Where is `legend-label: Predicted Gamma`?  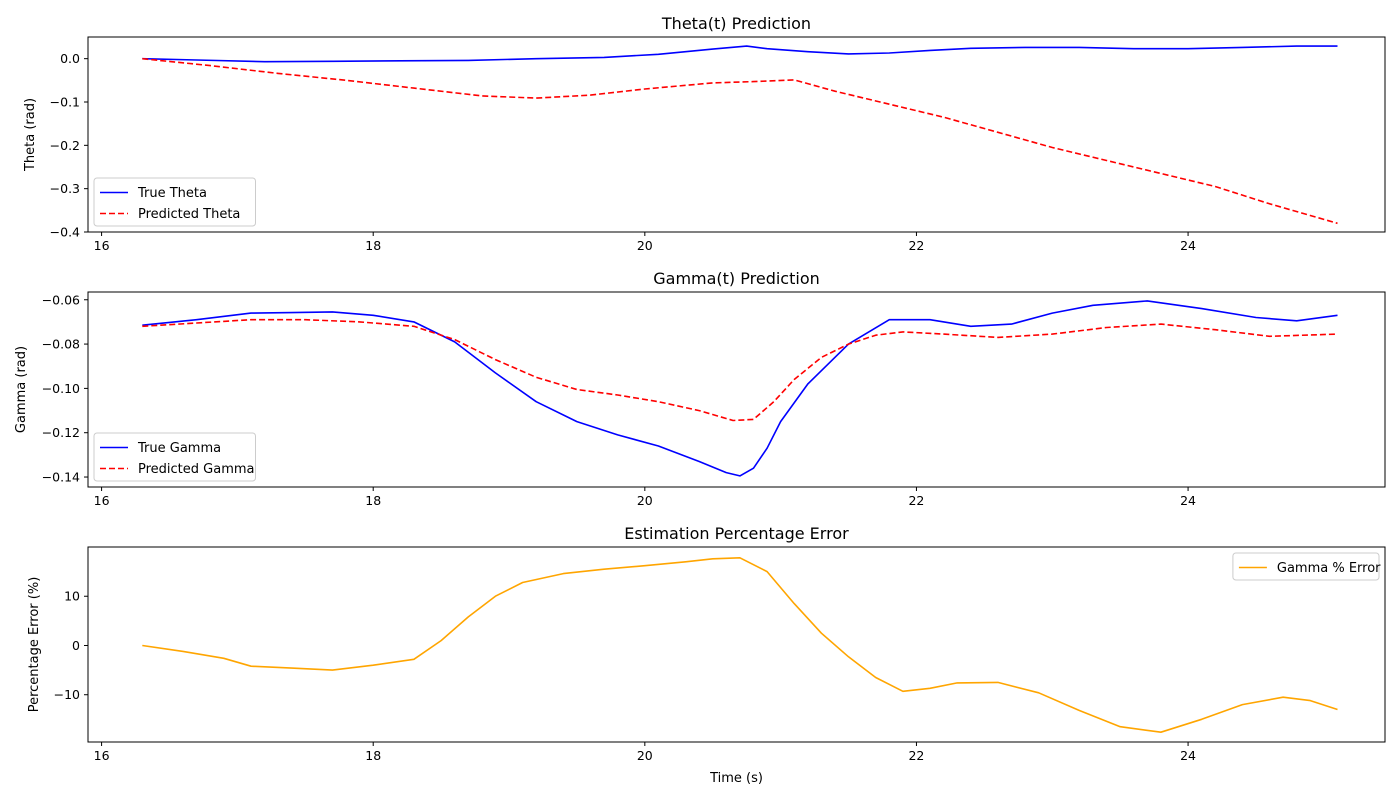
legend-label: Predicted Gamma is located at coordinates (196, 469).